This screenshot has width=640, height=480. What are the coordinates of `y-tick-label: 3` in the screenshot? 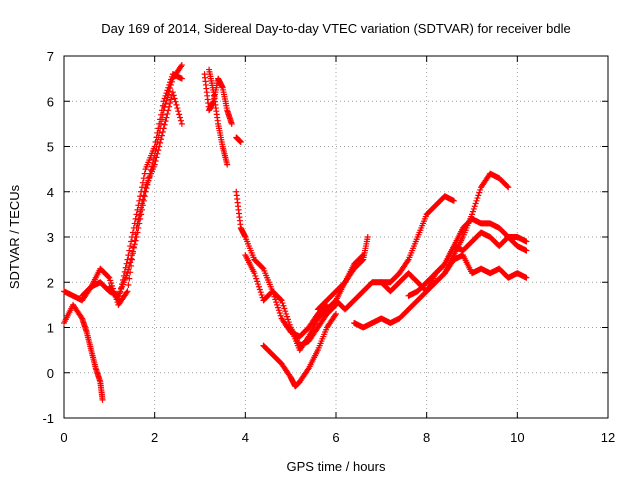 It's located at (50, 237).